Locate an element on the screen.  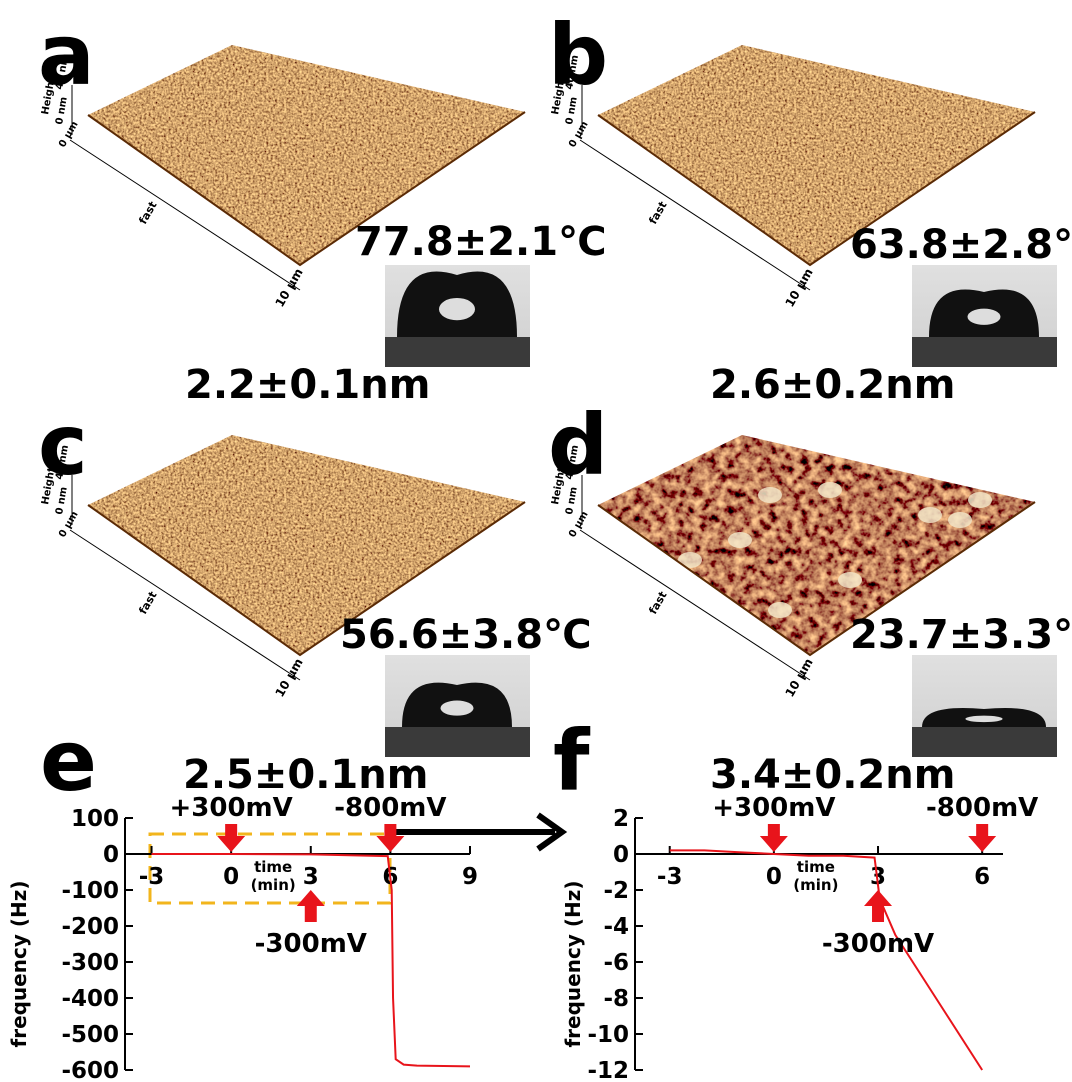
y-tick-label: -8 is located at coordinates (616, 999).